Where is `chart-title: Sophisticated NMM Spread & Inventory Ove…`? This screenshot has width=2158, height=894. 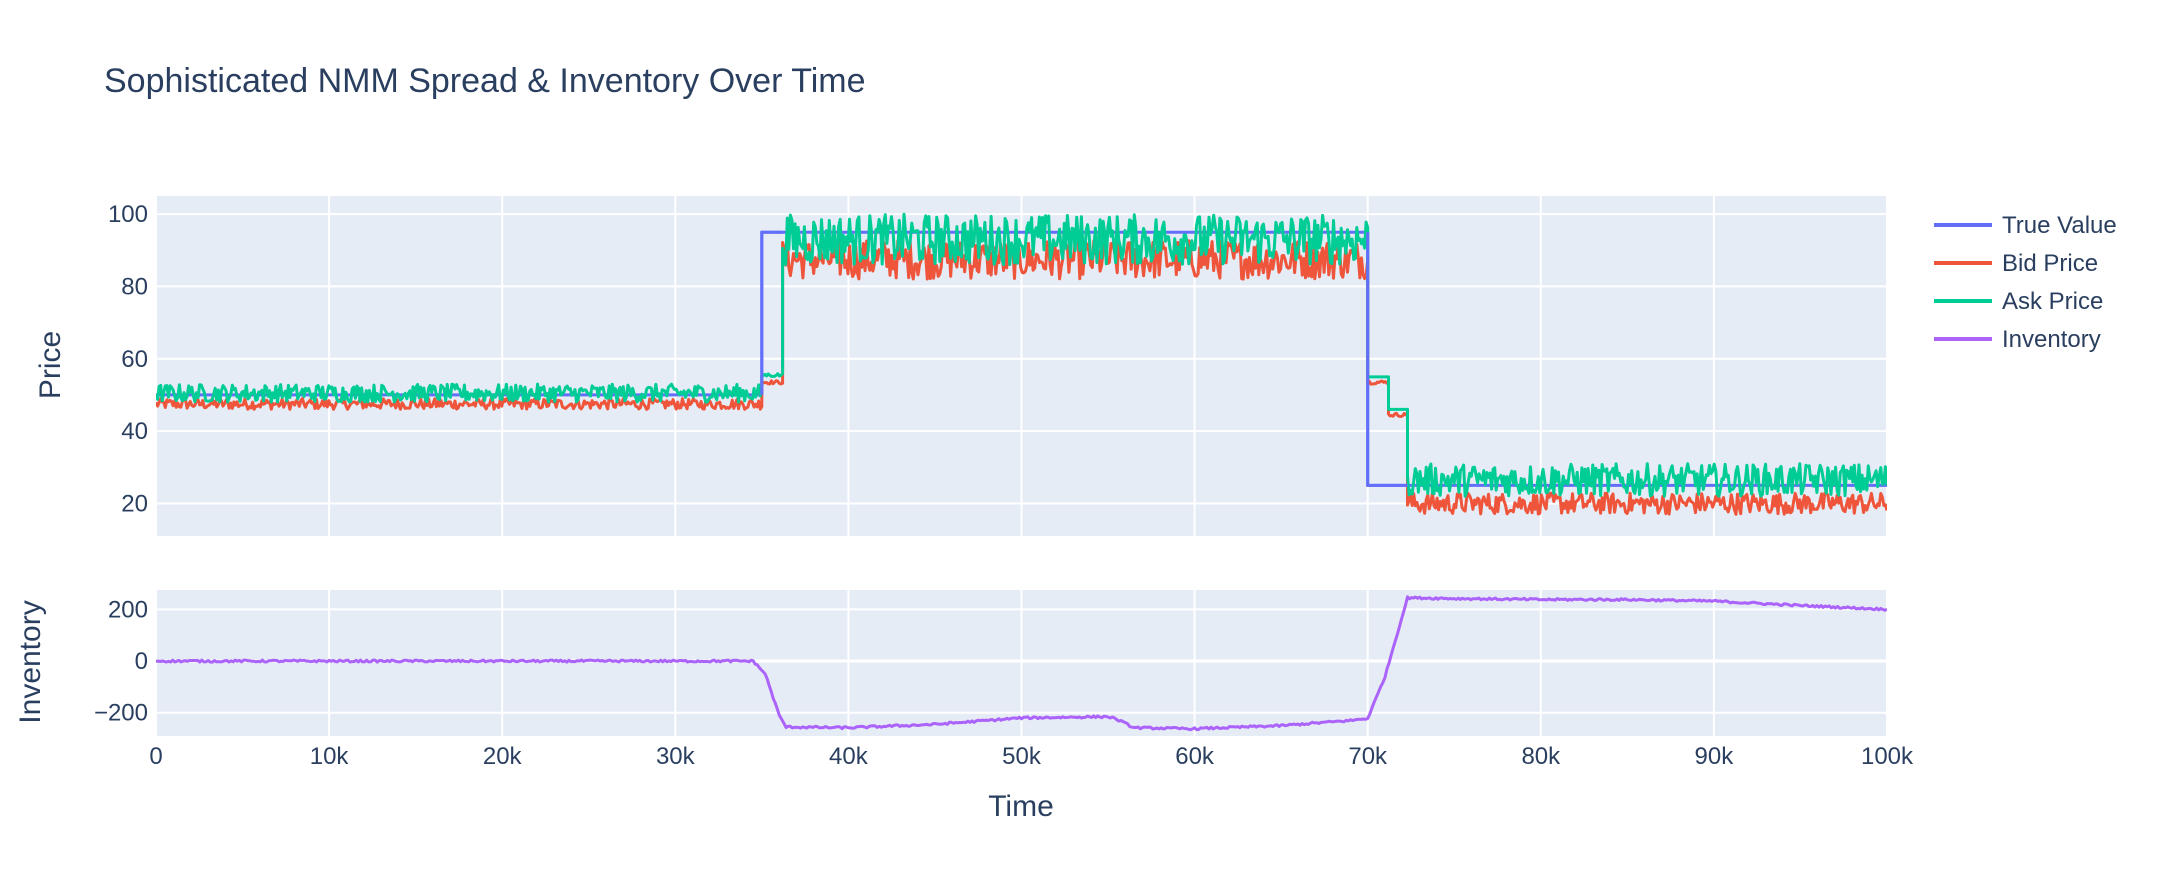 chart-title: Sophisticated NMM Spread & Inventory Ove… is located at coordinates (485, 81).